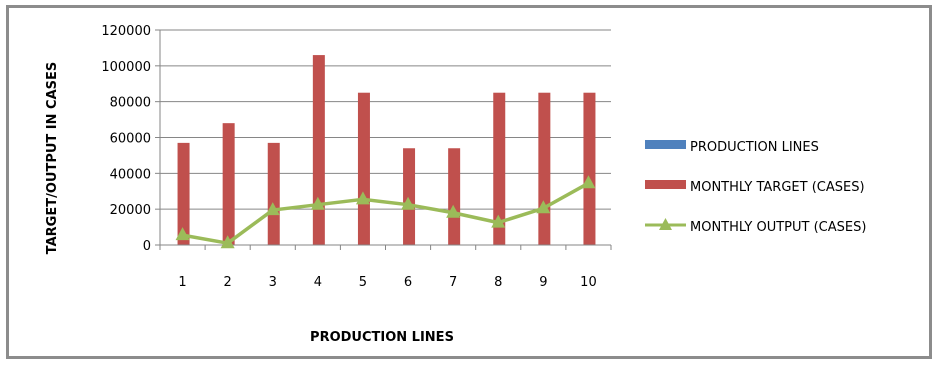 This screenshot has height=365, width=941. I want to click on y-tick-label: 120000, so click(126, 31).